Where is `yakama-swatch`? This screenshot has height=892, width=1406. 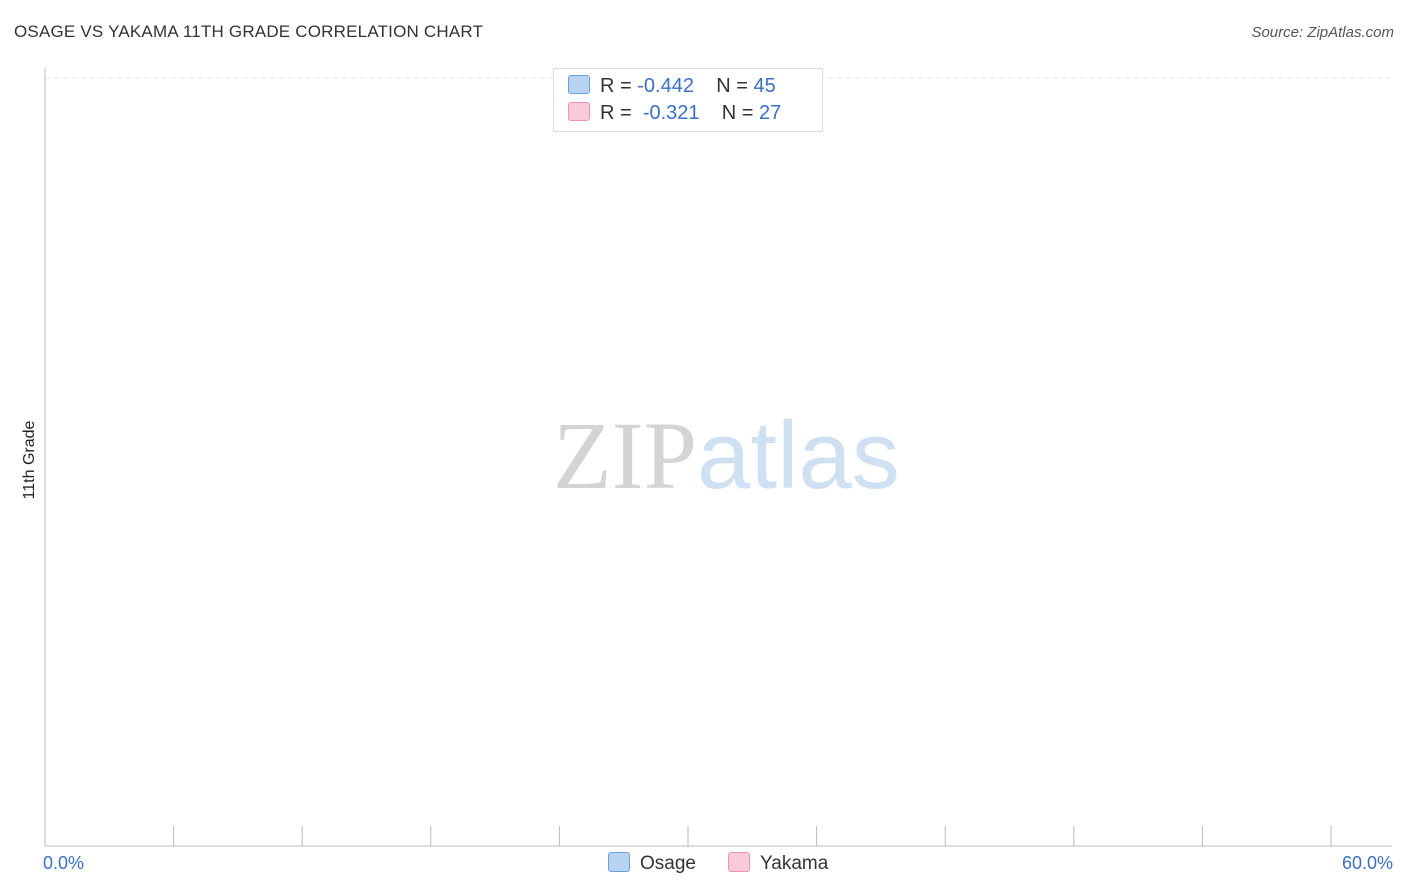 yakama-swatch is located at coordinates (579, 111).